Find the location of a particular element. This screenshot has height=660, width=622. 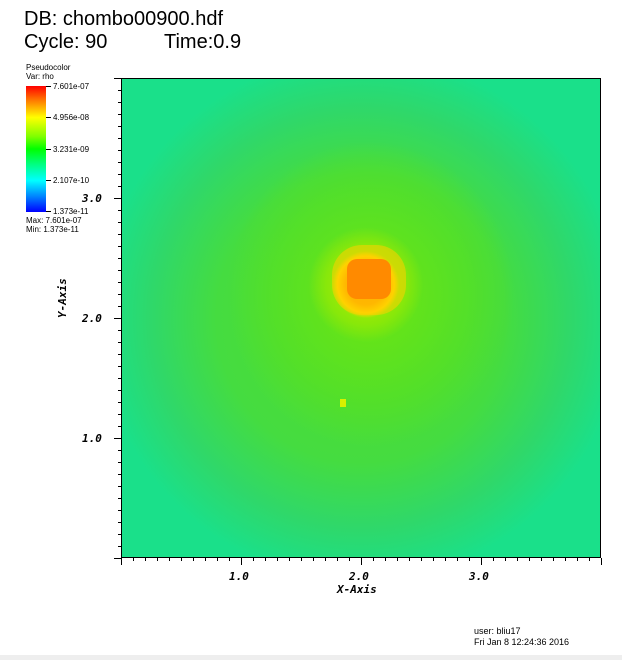

colorbar-label: 2.107e-10 is located at coordinates (71, 180).